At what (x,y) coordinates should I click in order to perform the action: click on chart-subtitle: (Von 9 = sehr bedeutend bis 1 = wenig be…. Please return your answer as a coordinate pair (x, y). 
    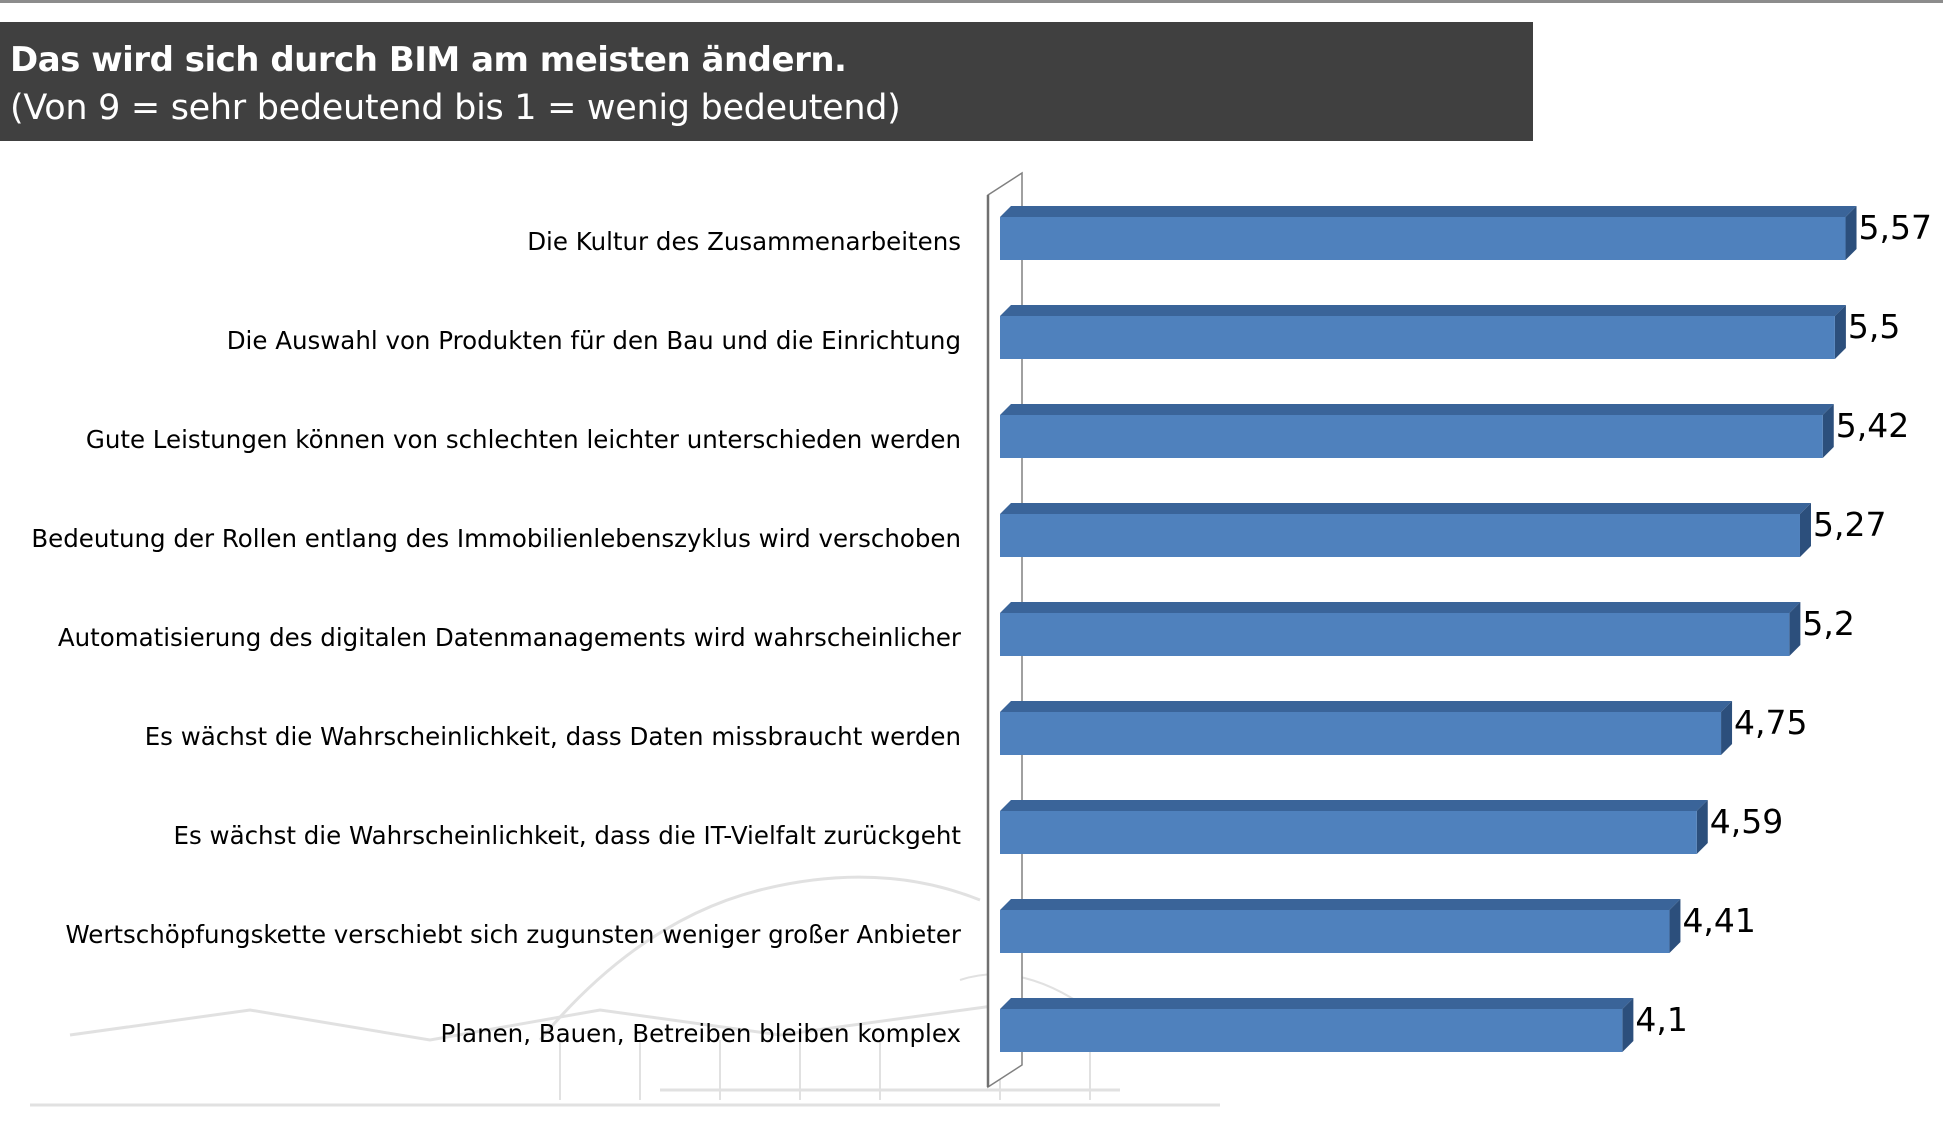
    Looking at the image, I should click on (455, 108).